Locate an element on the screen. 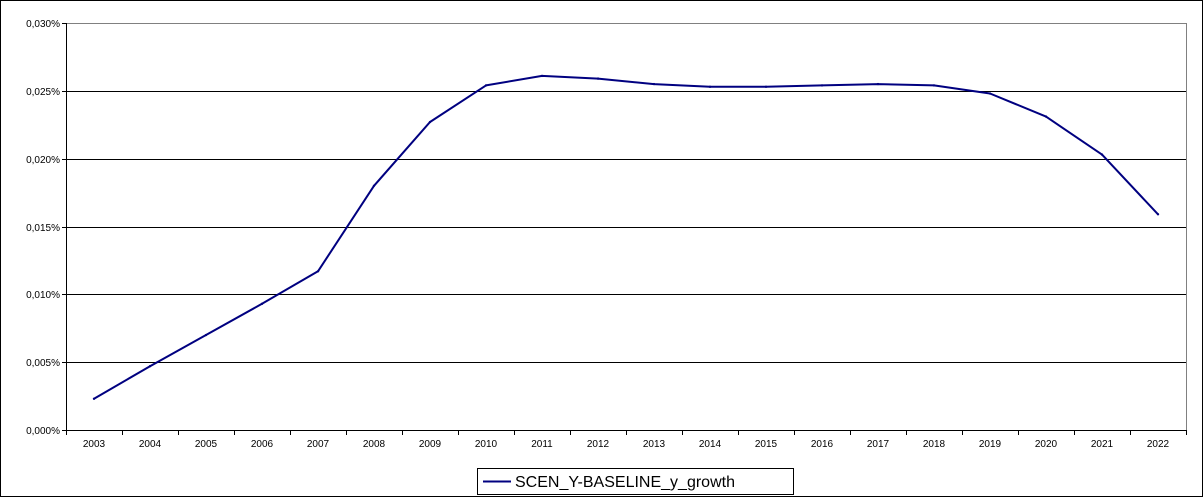 This screenshot has width=1203, height=497. x-tick-label: 2006 is located at coordinates (262, 444).